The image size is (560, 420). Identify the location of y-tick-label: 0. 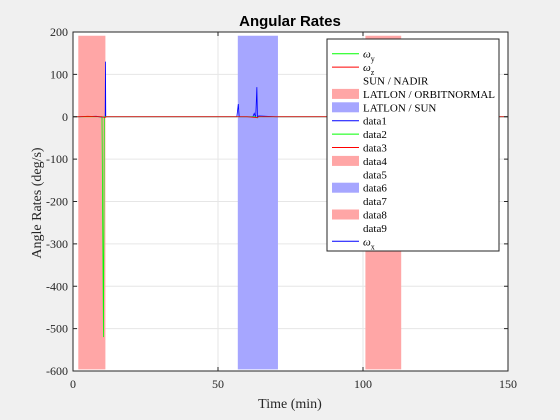
(65, 117).